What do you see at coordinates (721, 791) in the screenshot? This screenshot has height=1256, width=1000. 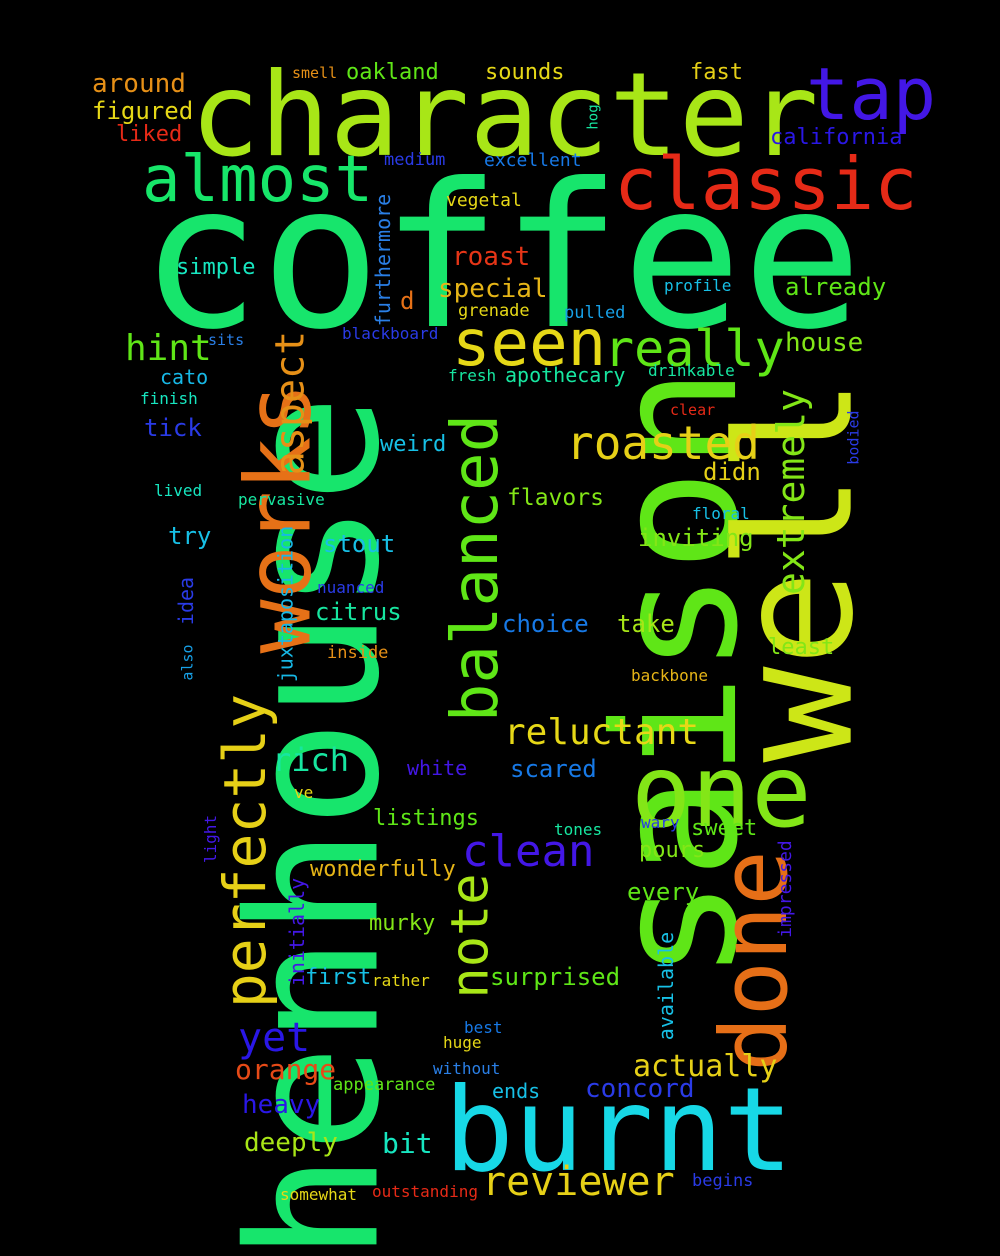 I see `word-one: one` at bounding box center [721, 791].